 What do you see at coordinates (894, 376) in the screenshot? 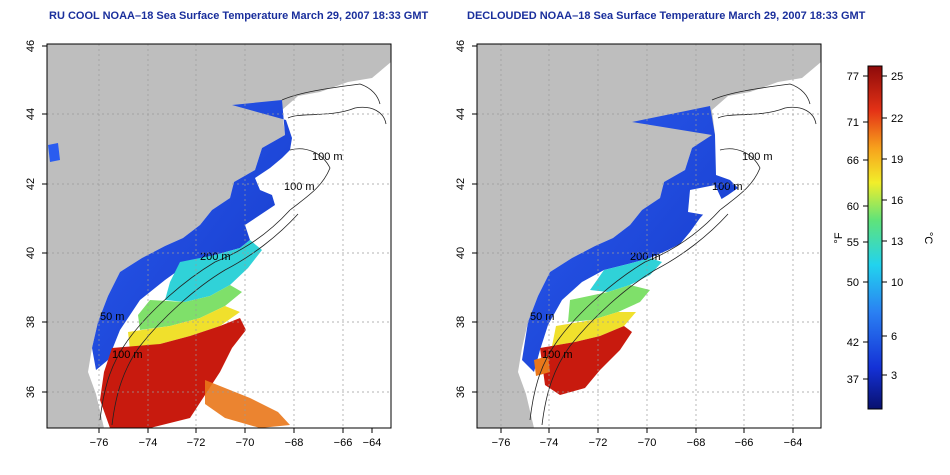
I see `colorbar-c-tick-3: 3` at bounding box center [894, 376].